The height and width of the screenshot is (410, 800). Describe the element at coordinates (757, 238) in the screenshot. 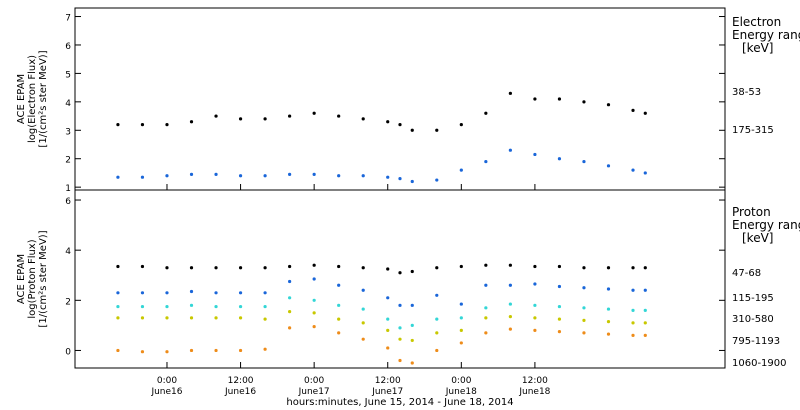

I see `proton-legend-unit: [keV]` at that location.